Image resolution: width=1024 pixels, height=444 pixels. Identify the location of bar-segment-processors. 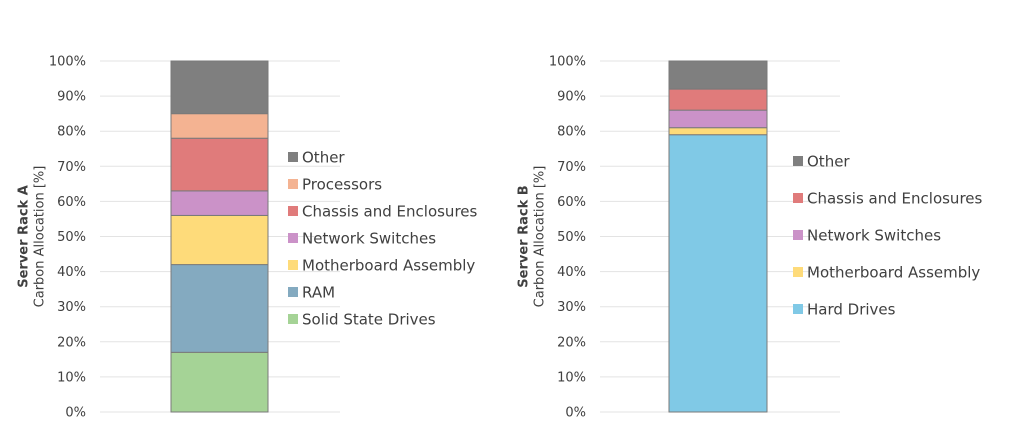
(219, 126).